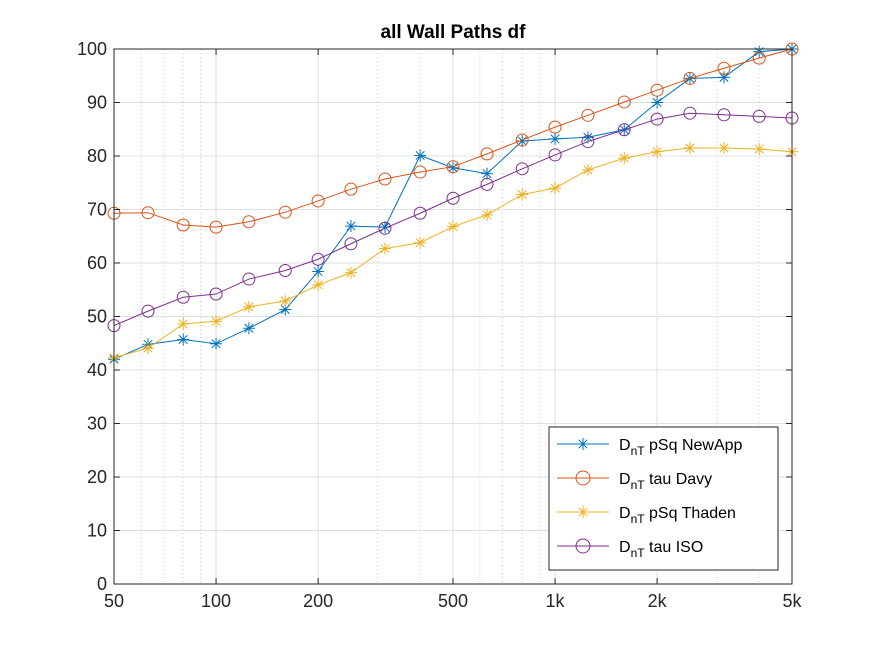 The image size is (875, 656). Describe the element at coordinates (97, 317) in the screenshot. I see `y-tick-label: 50` at that location.